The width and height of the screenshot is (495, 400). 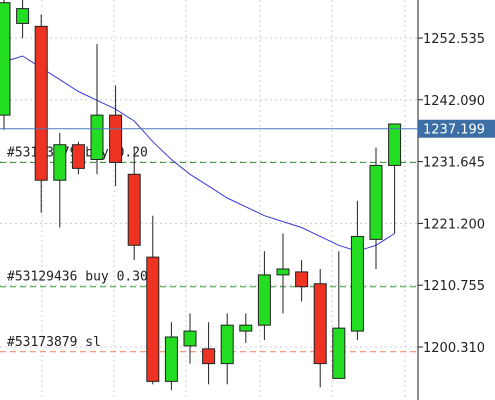 I want to click on current-price-tag: 1237.199, so click(x=247, y=128).